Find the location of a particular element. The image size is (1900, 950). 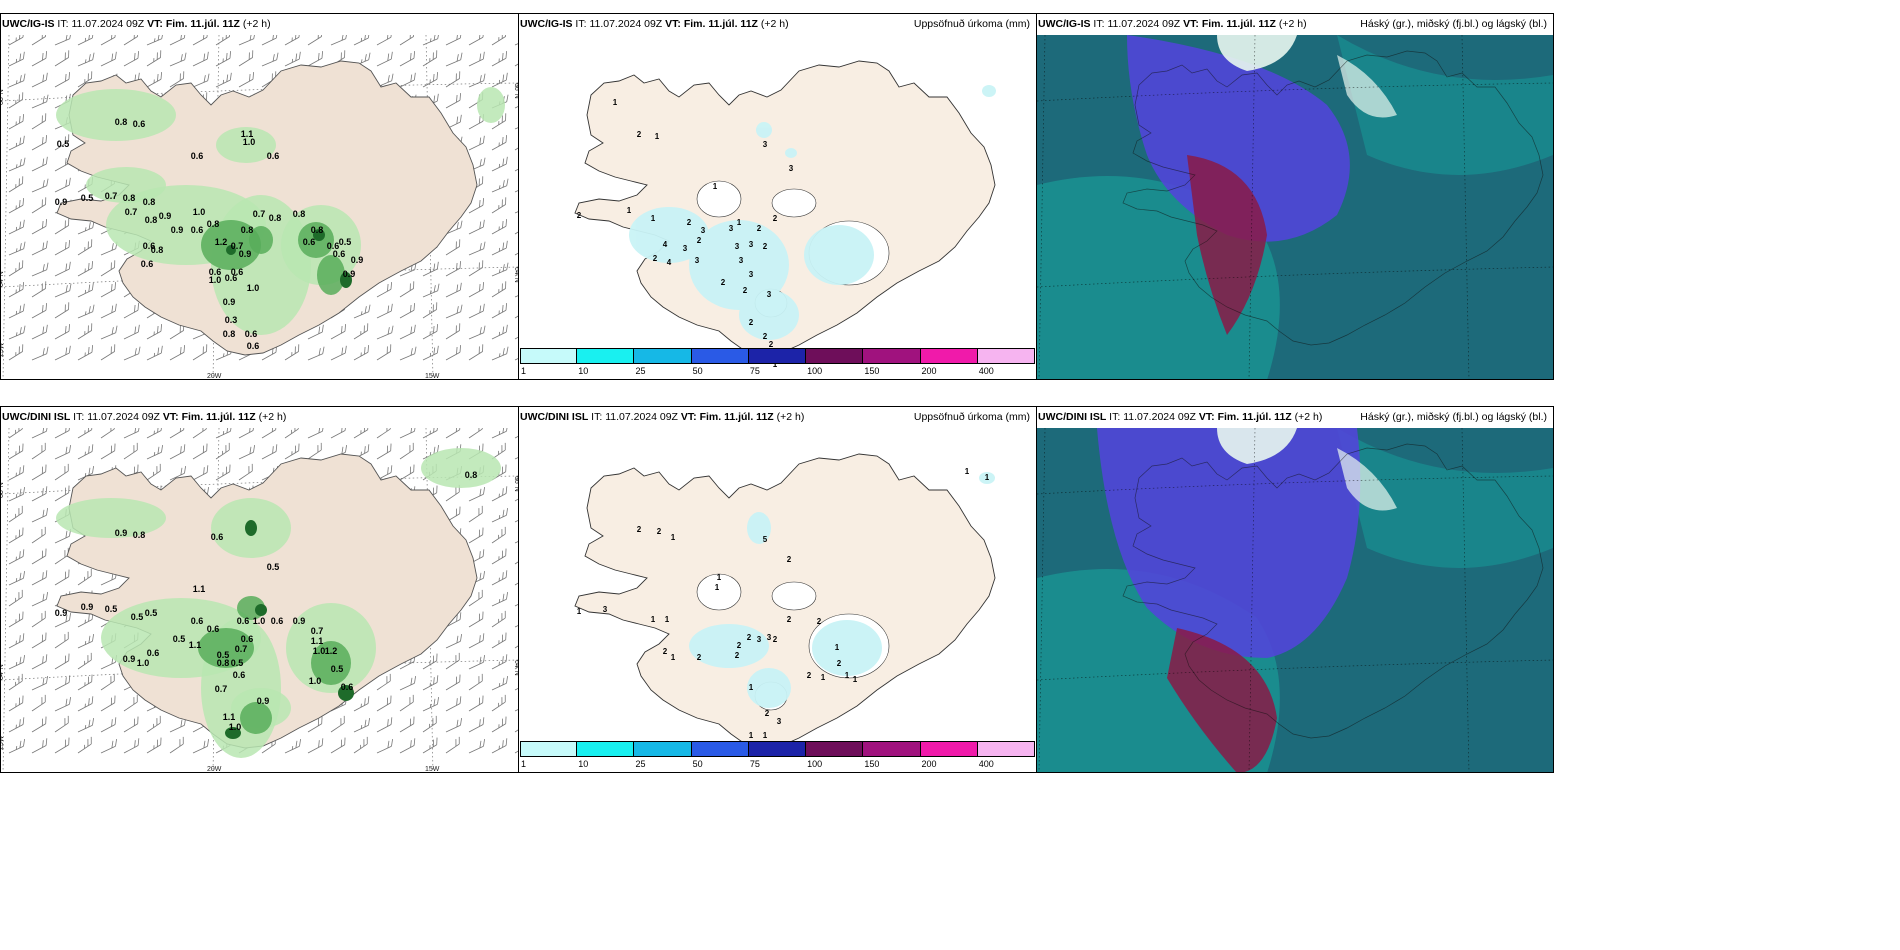

gust-value: 1.0 is located at coordinates (319, 651).